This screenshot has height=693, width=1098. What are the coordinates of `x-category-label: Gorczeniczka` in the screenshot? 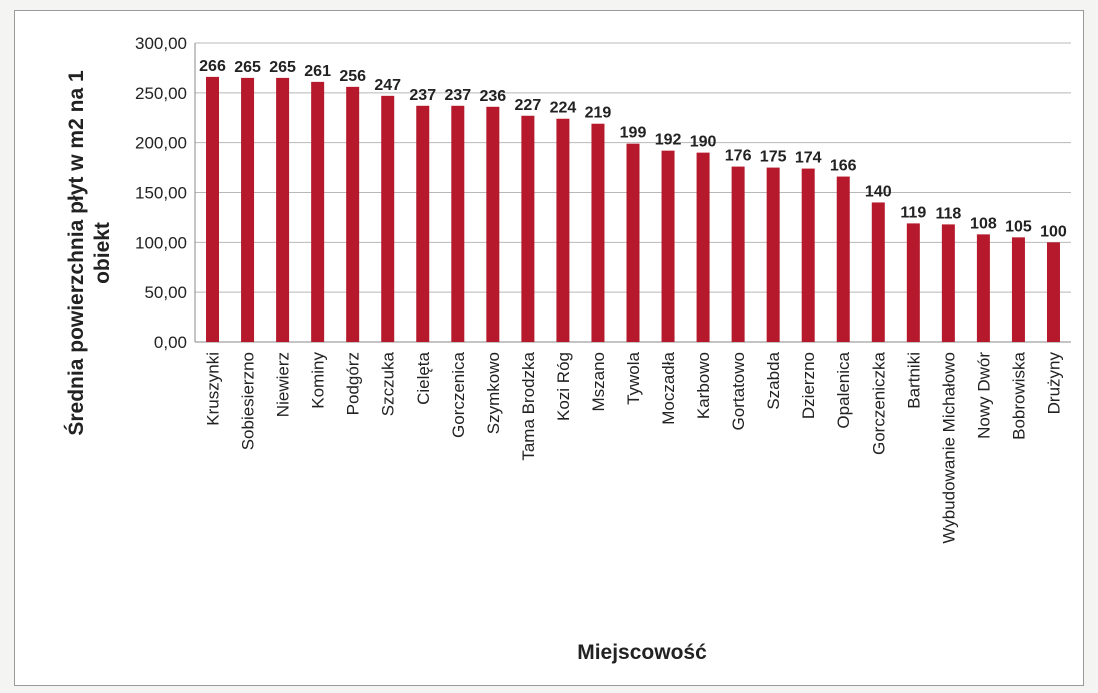 It's located at (878, 403).